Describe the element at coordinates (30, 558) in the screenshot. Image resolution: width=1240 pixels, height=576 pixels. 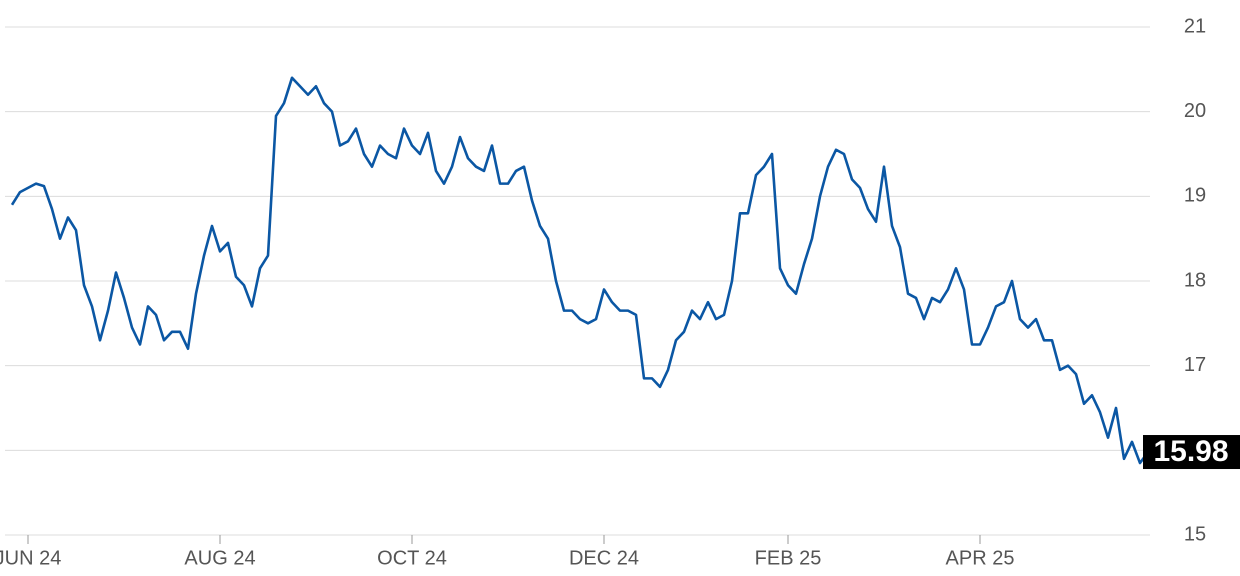
I see `x-tick-label: JUN 24` at that location.